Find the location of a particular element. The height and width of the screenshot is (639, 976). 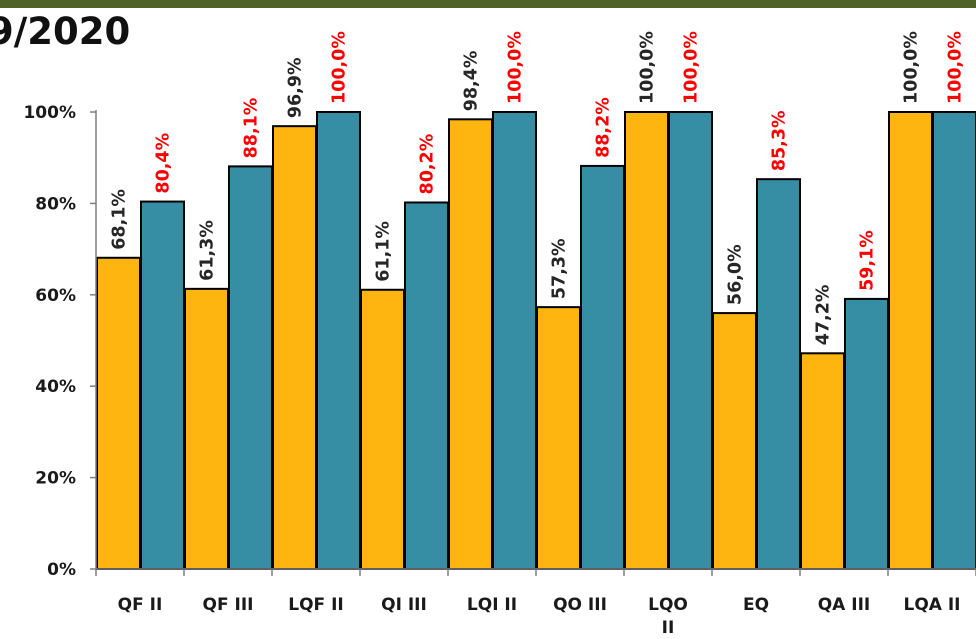

x-tick-label: LQA II is located at coordinates (931, 605).